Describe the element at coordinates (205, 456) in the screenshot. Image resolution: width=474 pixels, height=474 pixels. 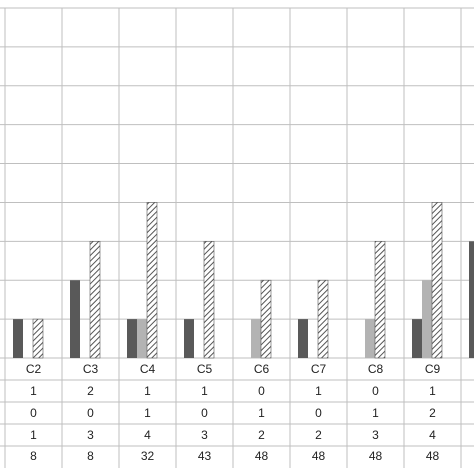
I see `table-cell: 43` at that location.